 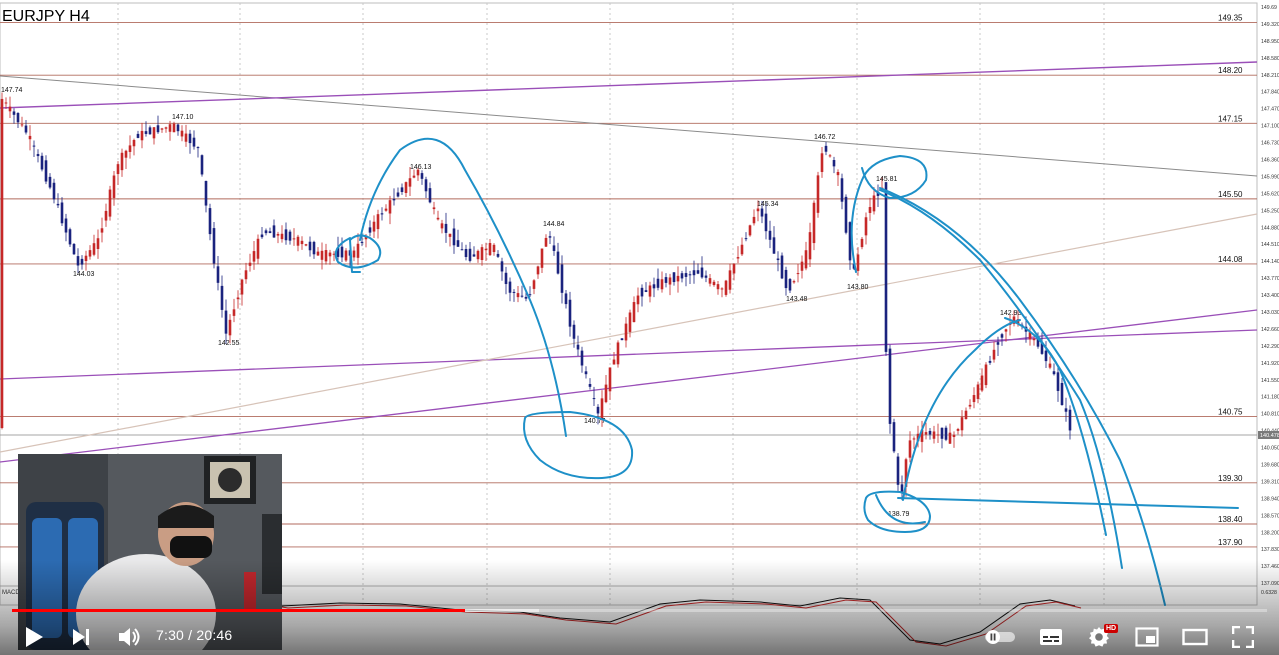 I want to click on chart-symbol-title: EURJPY H4, so click(x=46, y=16).